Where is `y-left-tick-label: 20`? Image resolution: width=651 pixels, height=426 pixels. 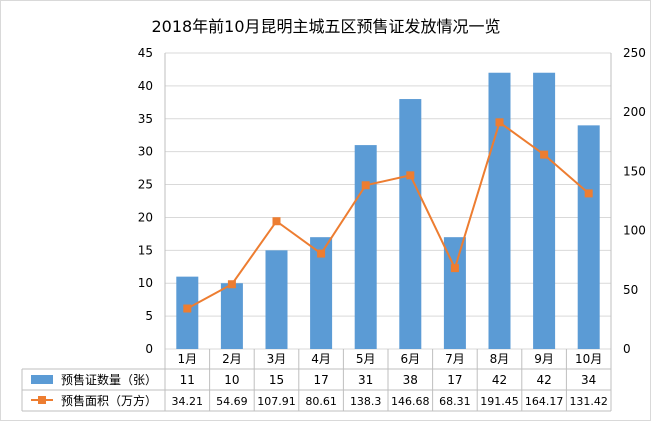
y-left-tick-label: 20 is located at coordinates (145, 217).